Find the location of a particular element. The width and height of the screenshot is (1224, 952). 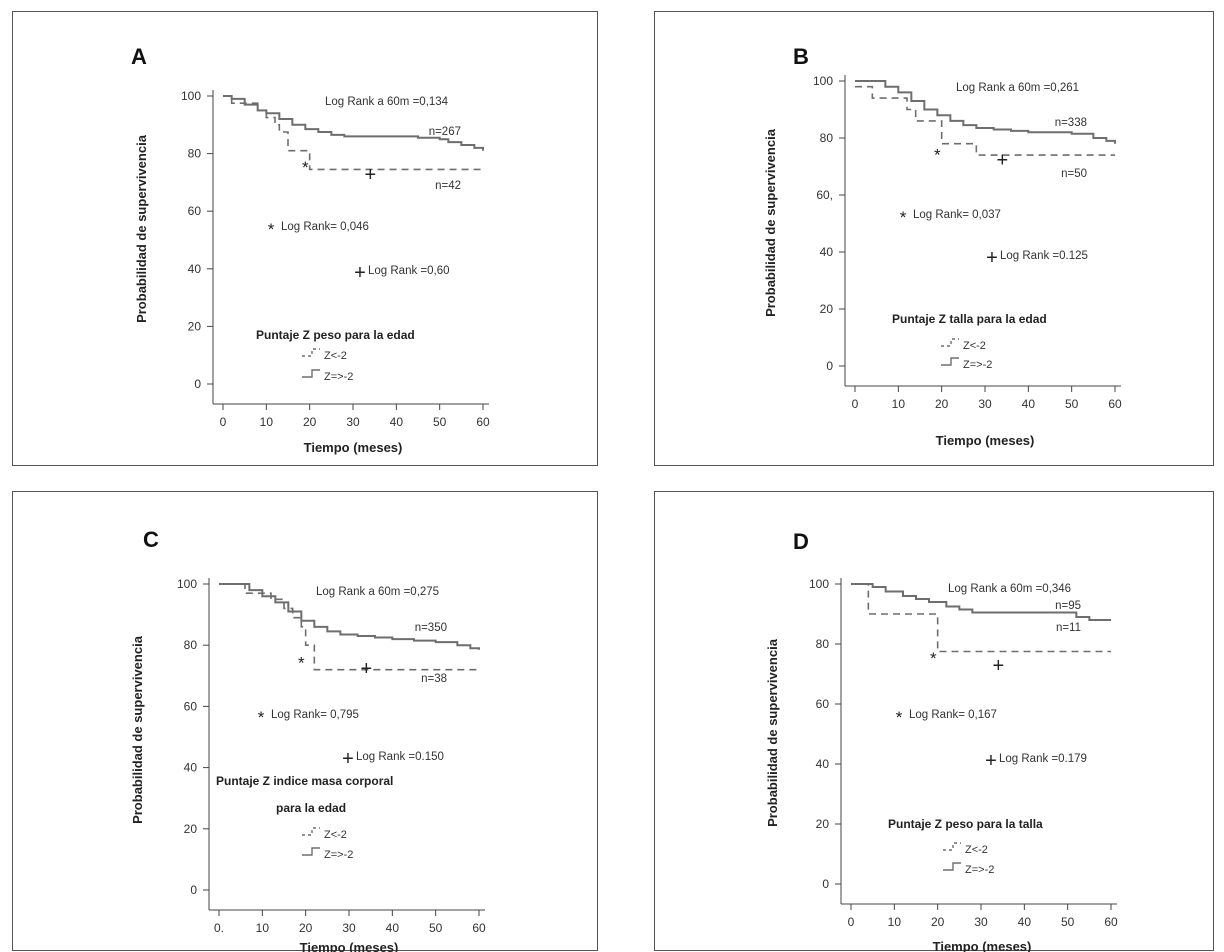

log-rank-cross-label: Log Rank =0.125 is located at coordinates (1044, 256).